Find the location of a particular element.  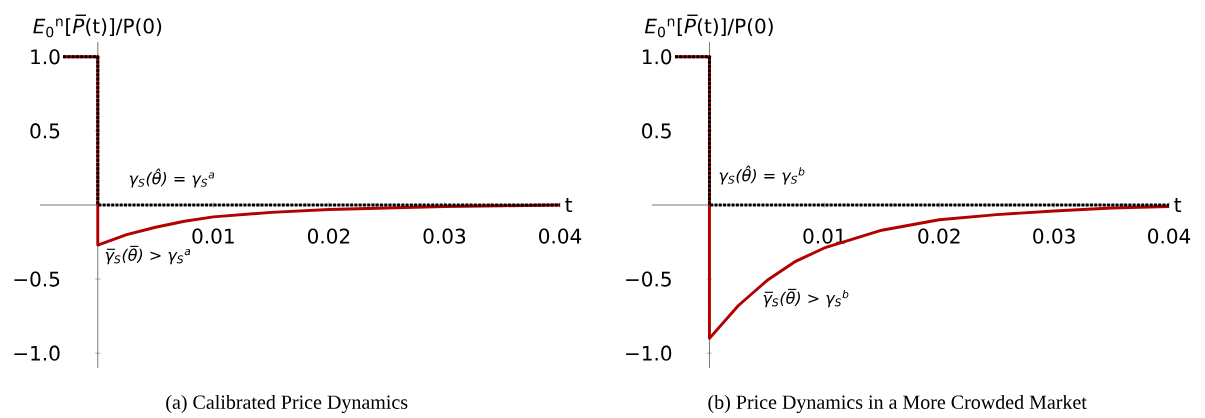

annotation: γ$_{S}$(θ̂) = γ$_{S}$b is located at coordinates (762, 175).